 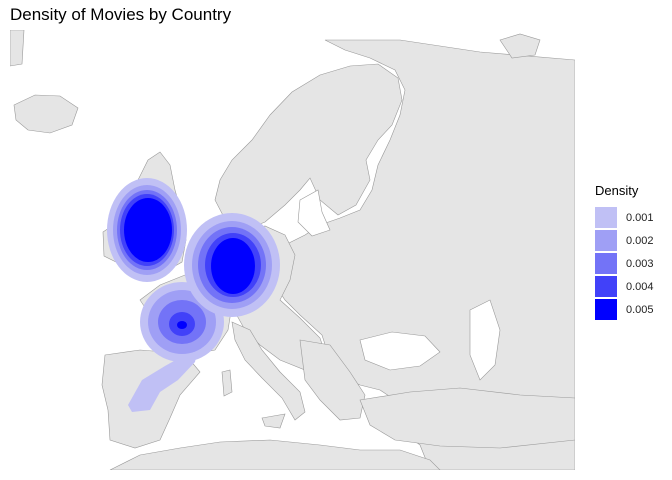 I want to click on legend-item: 0.002, so click(x=624, y=240).